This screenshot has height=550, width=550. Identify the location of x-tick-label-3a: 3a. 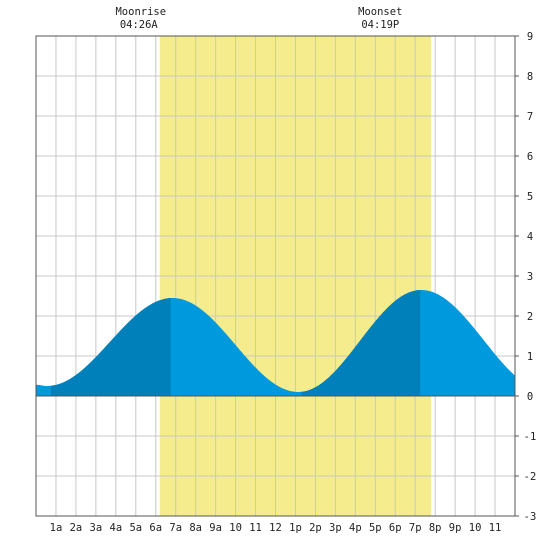
(96, 528).